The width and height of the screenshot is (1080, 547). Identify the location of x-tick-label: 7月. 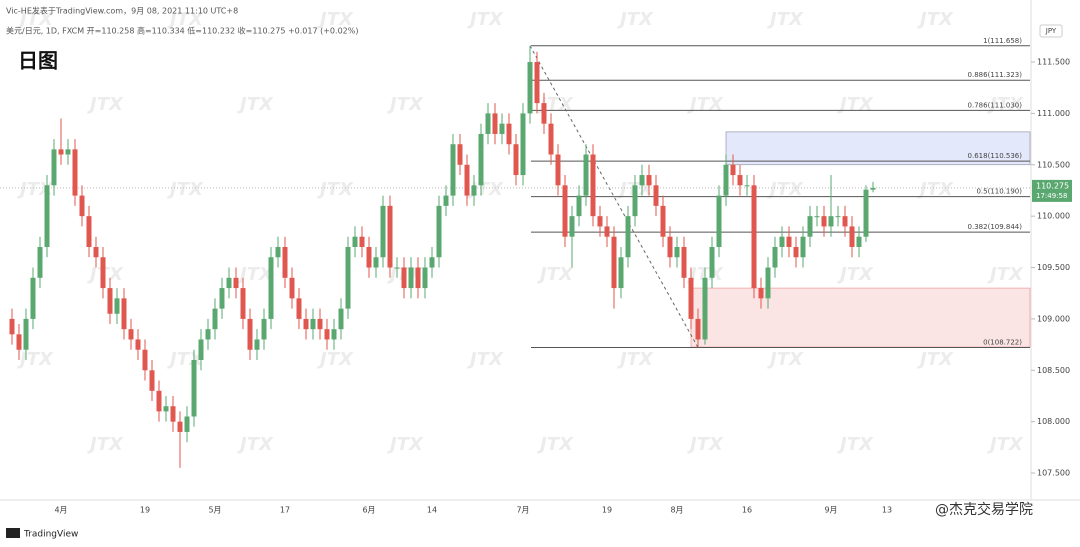
(522, 510).